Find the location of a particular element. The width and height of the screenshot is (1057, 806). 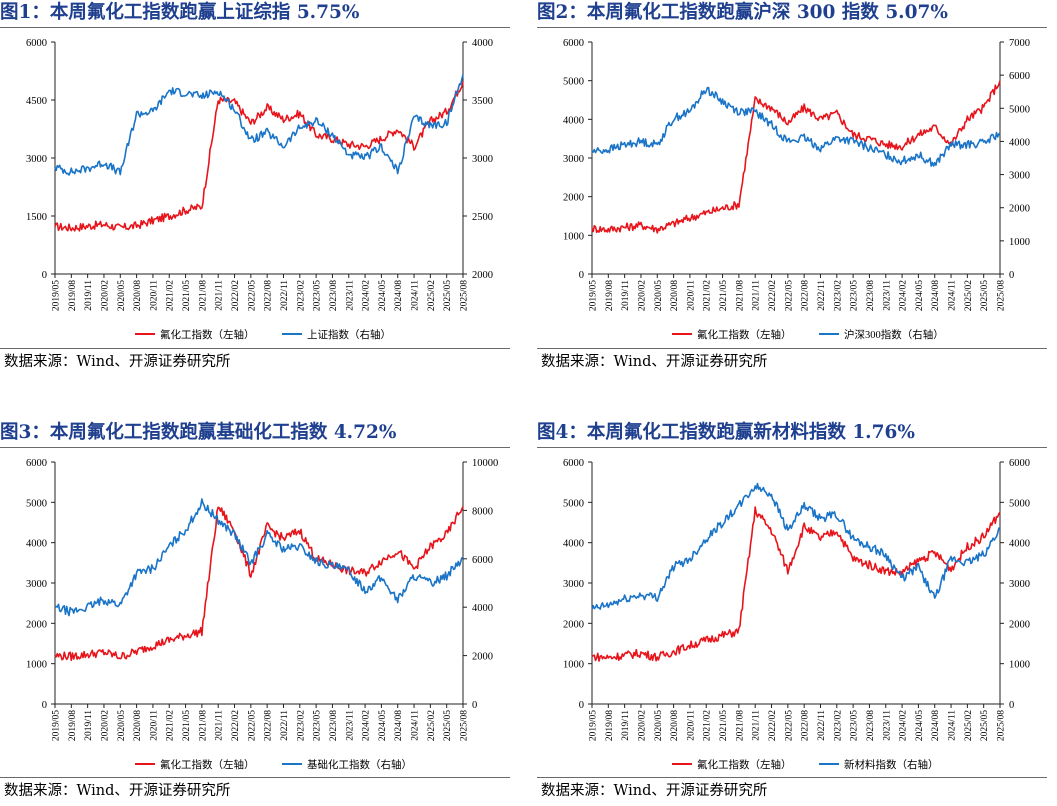

chart-title: 图3：本周氟化工指数跑赢基础化工指数 4.72% is located at coordinates (198, 432).